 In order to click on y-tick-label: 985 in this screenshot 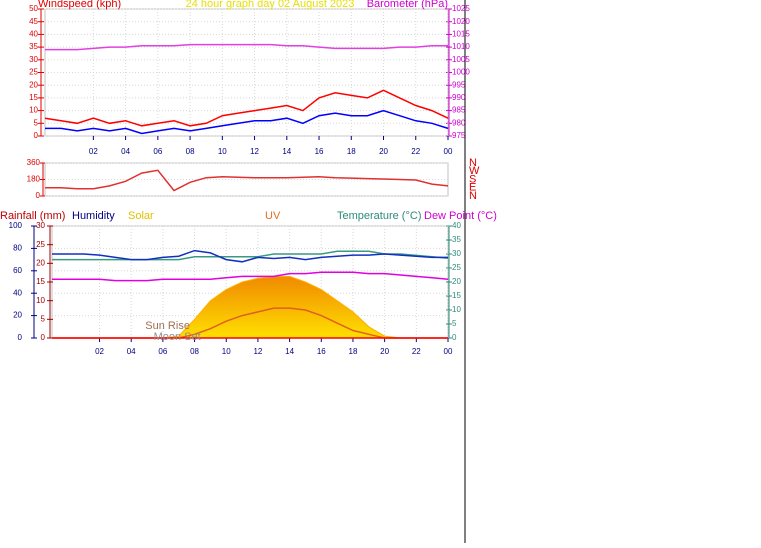, I will do `click(459, 110)`.